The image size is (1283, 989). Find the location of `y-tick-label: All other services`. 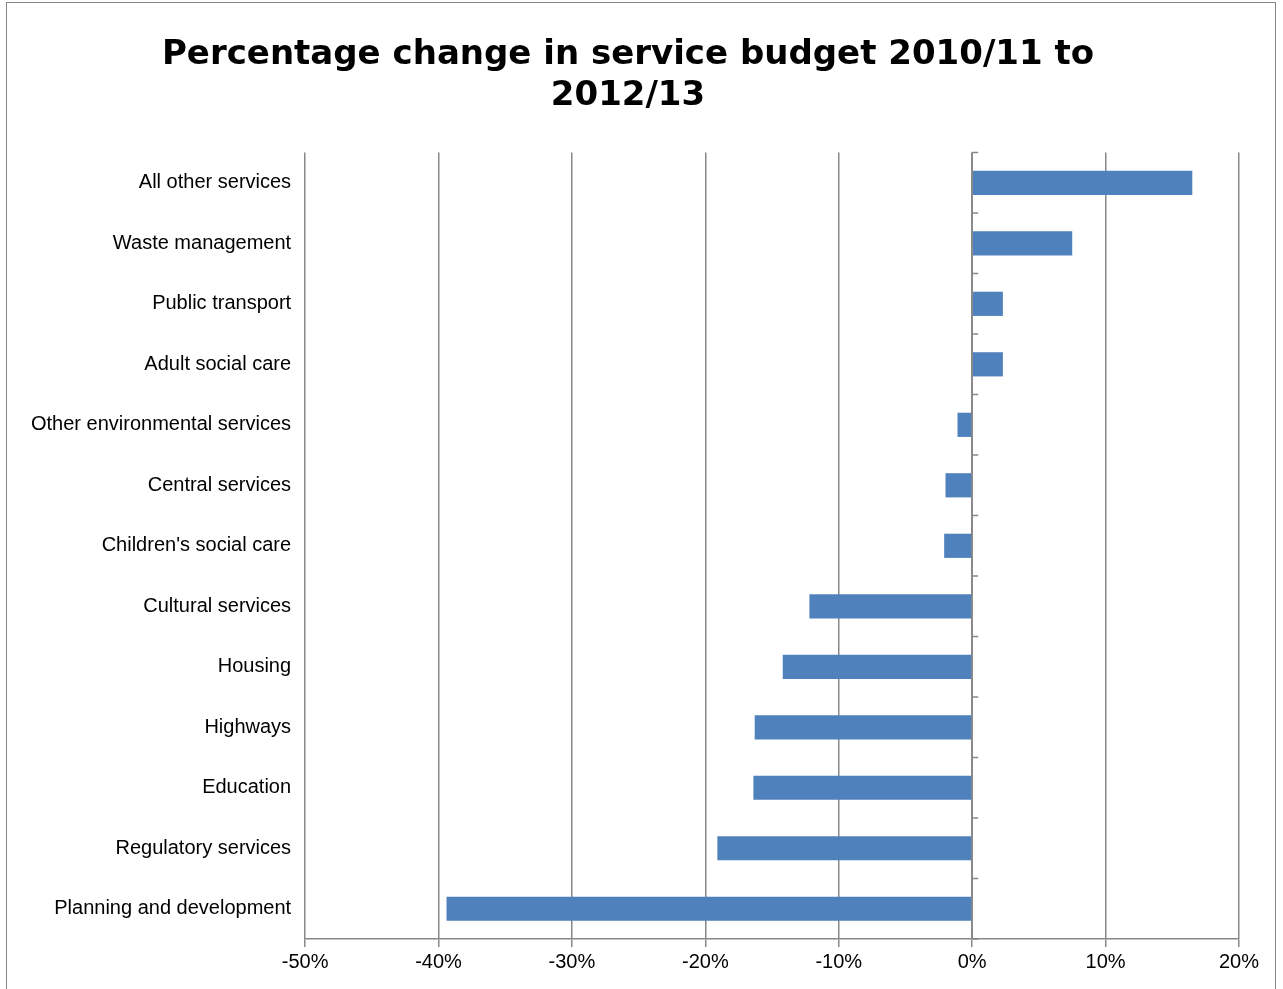

y-tick-label: All other services is located at coordinates (215, 181).